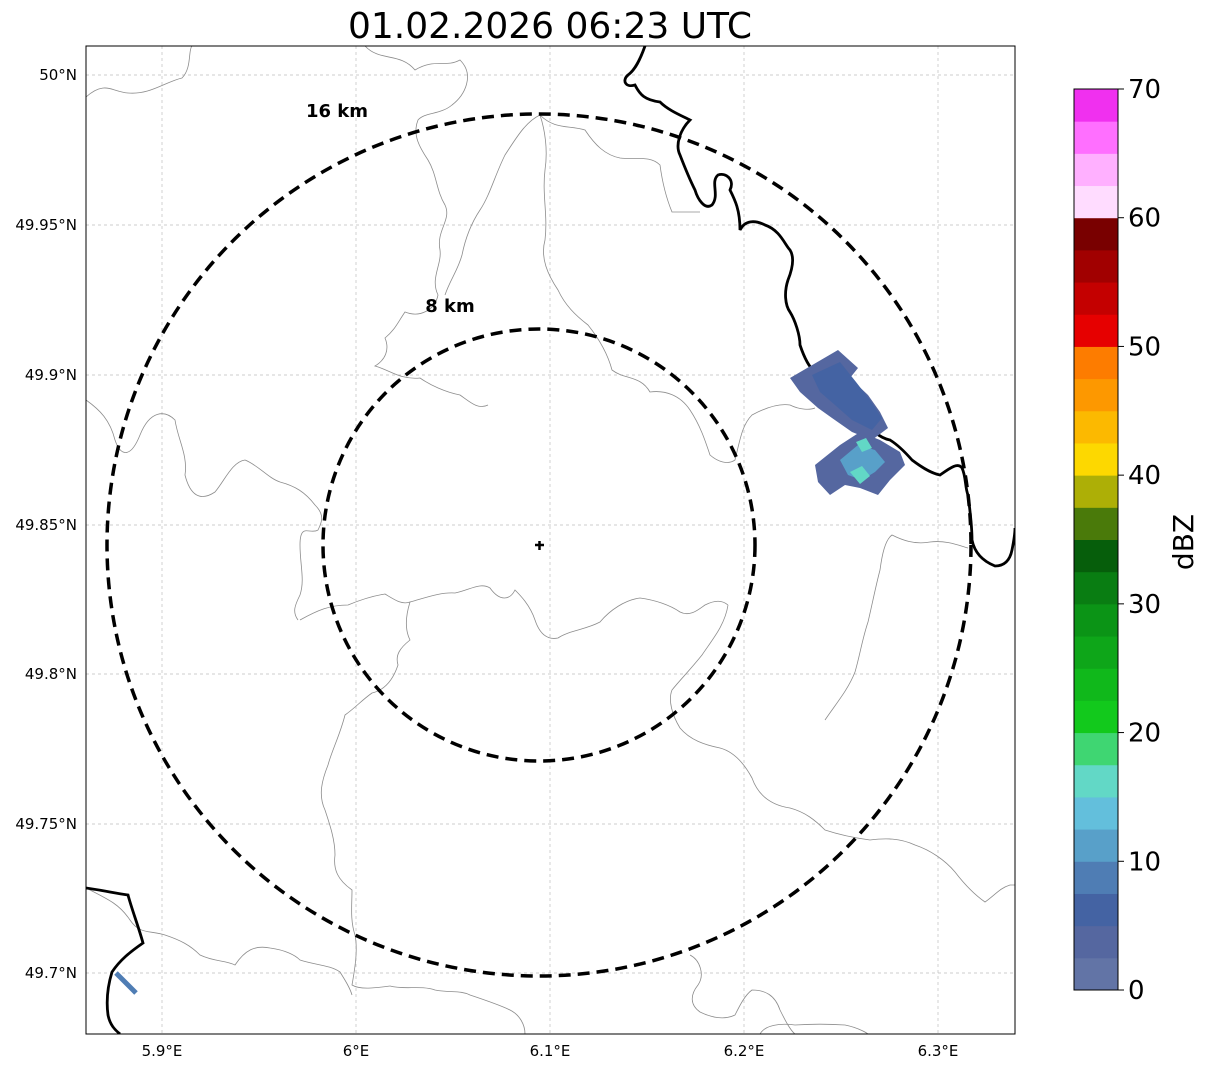 The height and width of the screenshot is (1069, 1207). Describe the element at coordinates (46, 824) in the screenshot. I see `lat-tick-label: 49.75°N` at that location.